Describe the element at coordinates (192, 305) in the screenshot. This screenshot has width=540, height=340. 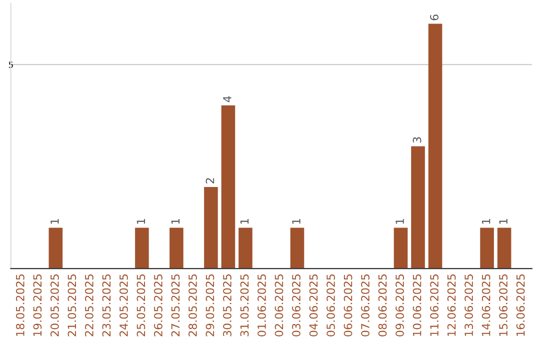
I see `x-tick-label: 28.05.2025` at that location.